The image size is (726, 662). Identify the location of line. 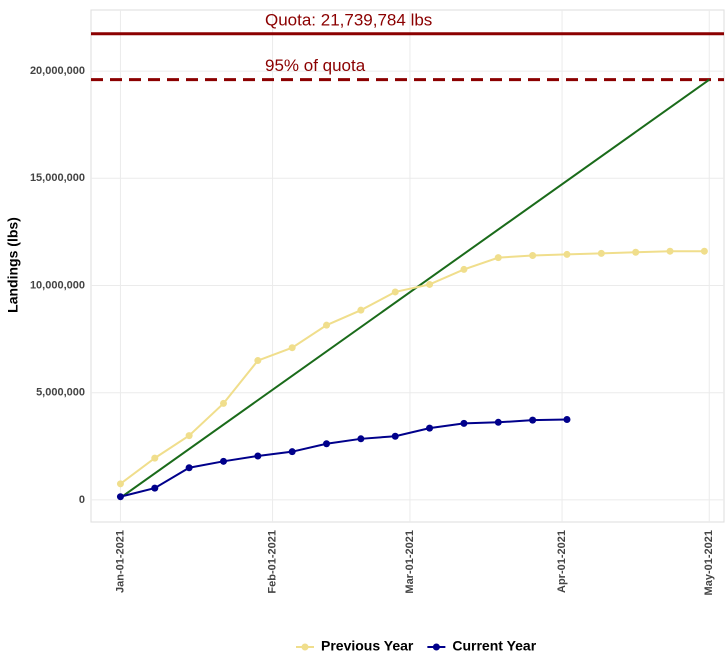
(343, 458).